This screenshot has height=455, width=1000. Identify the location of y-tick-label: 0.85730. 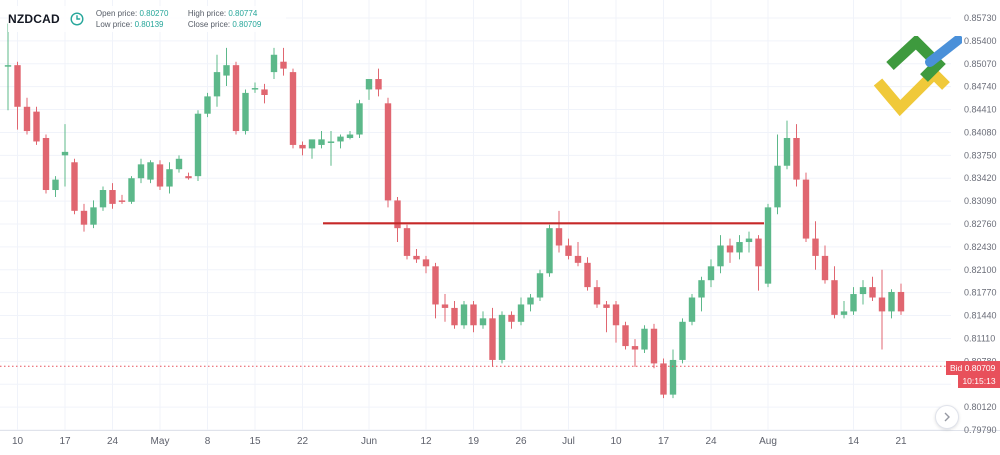
(980, 18).